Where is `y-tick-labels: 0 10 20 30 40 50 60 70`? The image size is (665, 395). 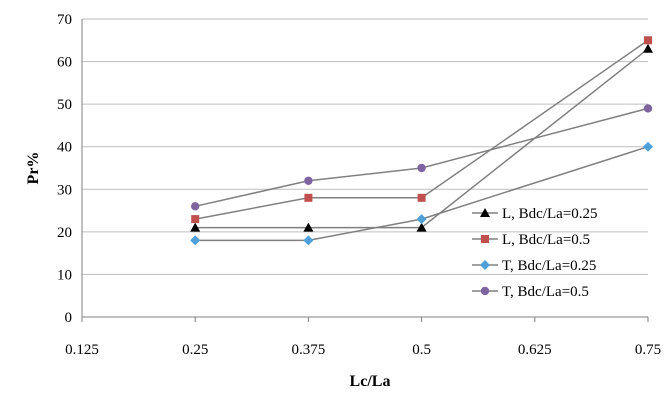 y-tick-labels: 0 10 20 30 40 50 60 70 is located at coordinates (64, 169).